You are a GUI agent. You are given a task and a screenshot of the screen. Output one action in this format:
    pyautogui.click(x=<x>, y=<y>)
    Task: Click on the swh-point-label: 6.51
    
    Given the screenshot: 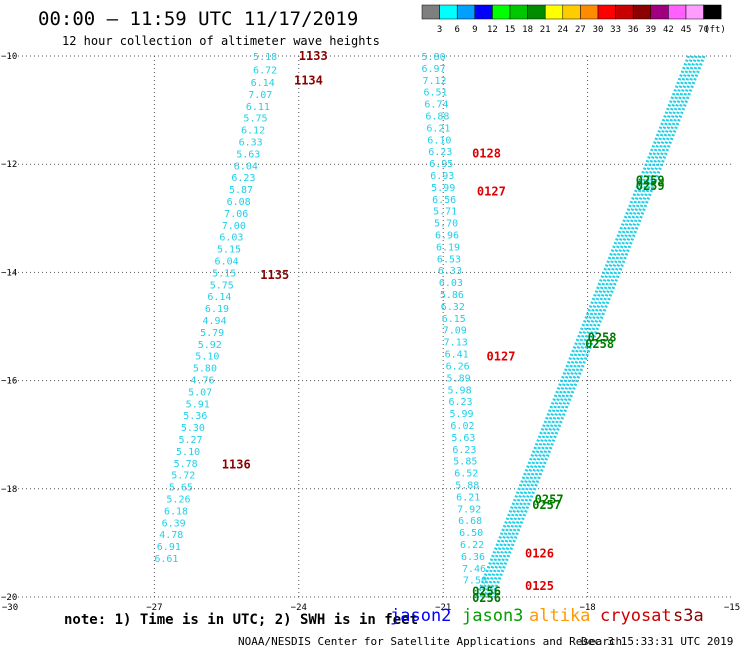 What is the action you would take?
    pyautogui.click(x=435, y=93)
    